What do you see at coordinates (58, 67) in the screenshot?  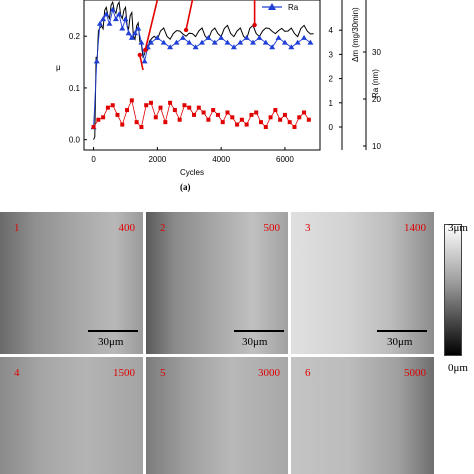 I see `y-left-label: μ` at bounding box center [58, 67].